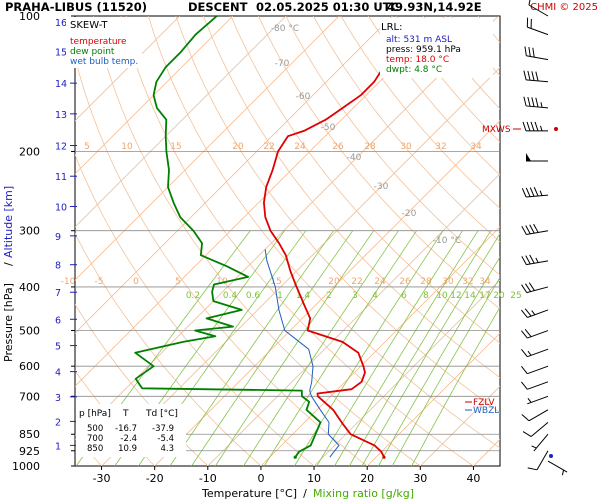 The image size is (600, 500). I want to click on mixing-ratio-label: 17, so click(484, 296).